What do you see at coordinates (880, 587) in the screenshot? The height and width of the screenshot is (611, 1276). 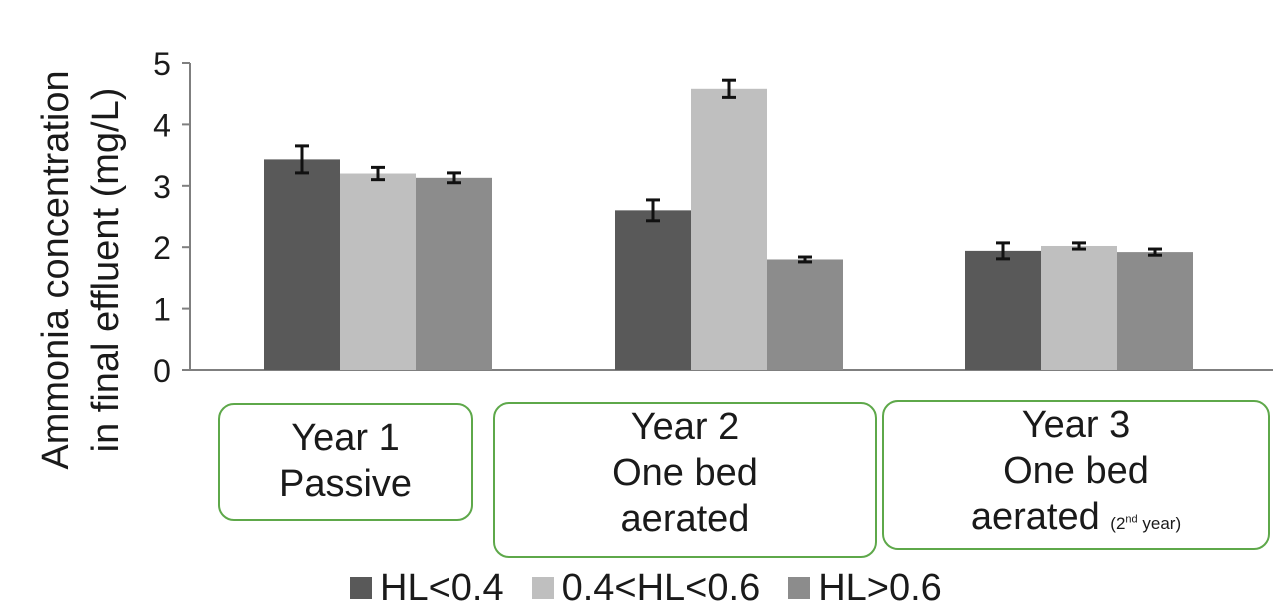 I see `legend-label: HL>0.6` at bounding box center [880, 587].